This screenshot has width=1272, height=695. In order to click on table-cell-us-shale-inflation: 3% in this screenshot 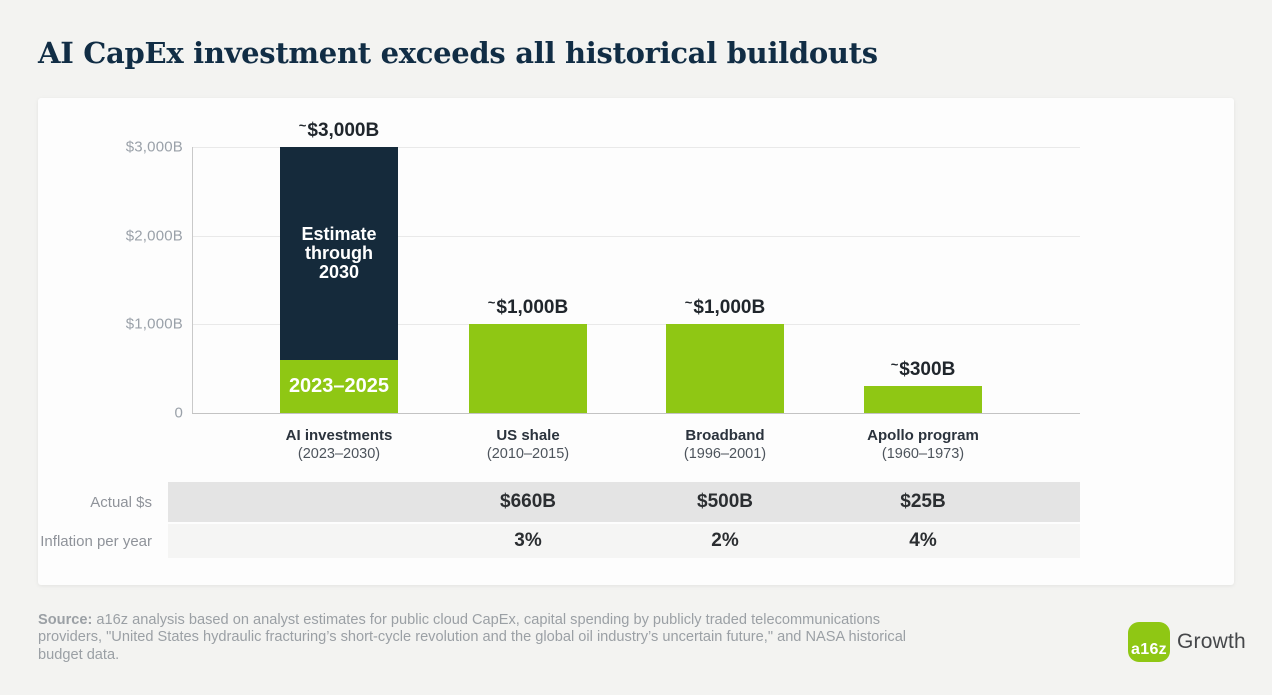, I will do `click(528, 540)`.